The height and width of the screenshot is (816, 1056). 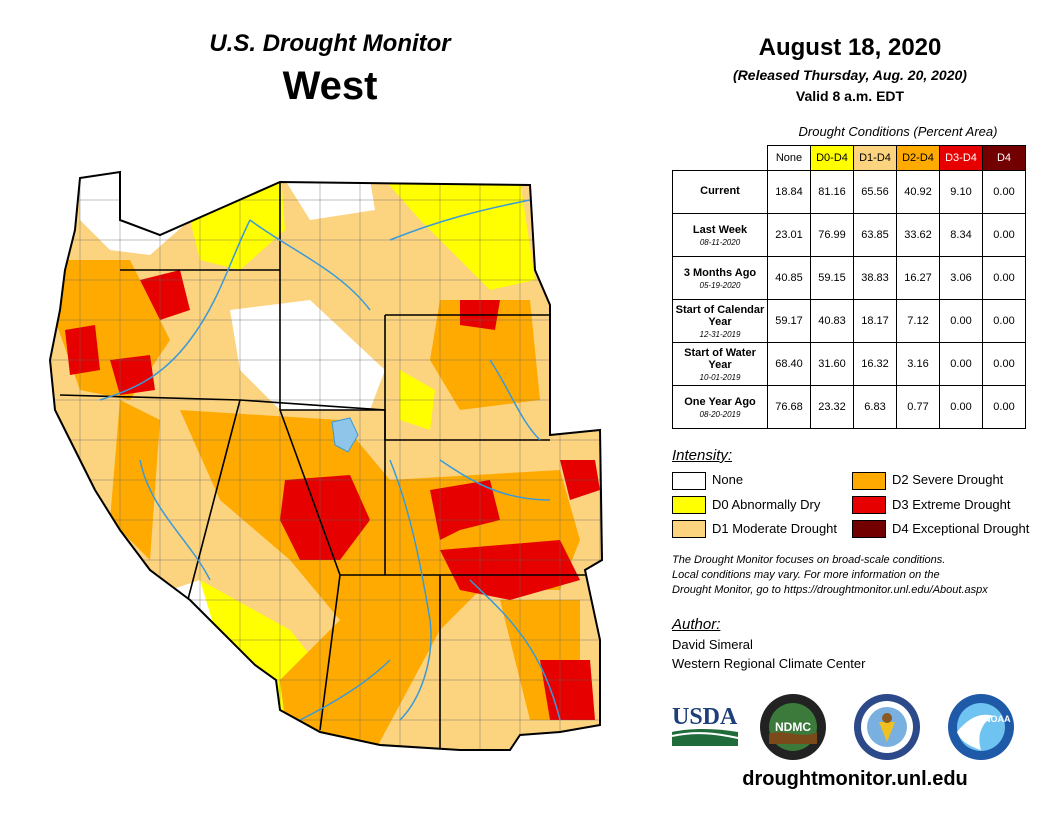 I want to click on d3-area-oregon-south, so click(x=132, y=375).